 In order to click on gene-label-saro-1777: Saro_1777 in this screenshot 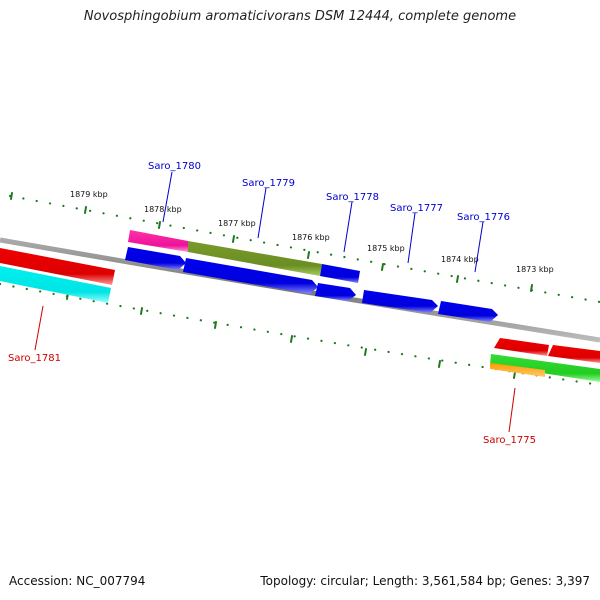, I will do `click(416, 208)`.